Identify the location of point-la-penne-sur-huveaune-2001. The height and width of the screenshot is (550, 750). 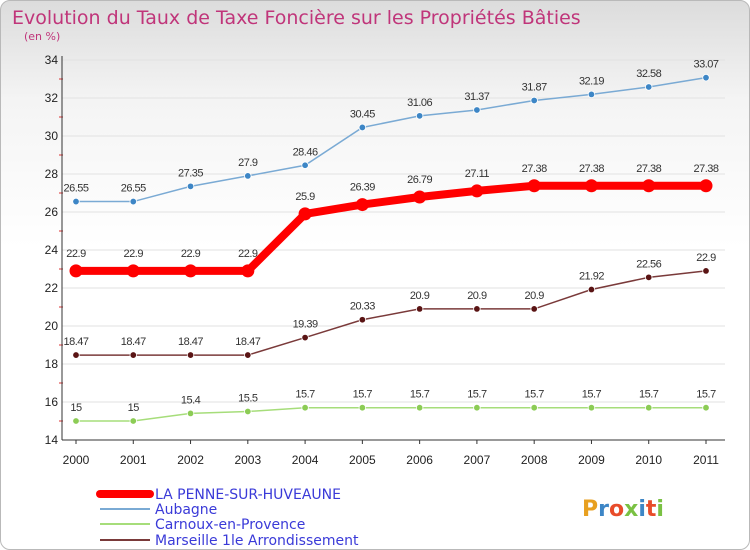
(133, 271).